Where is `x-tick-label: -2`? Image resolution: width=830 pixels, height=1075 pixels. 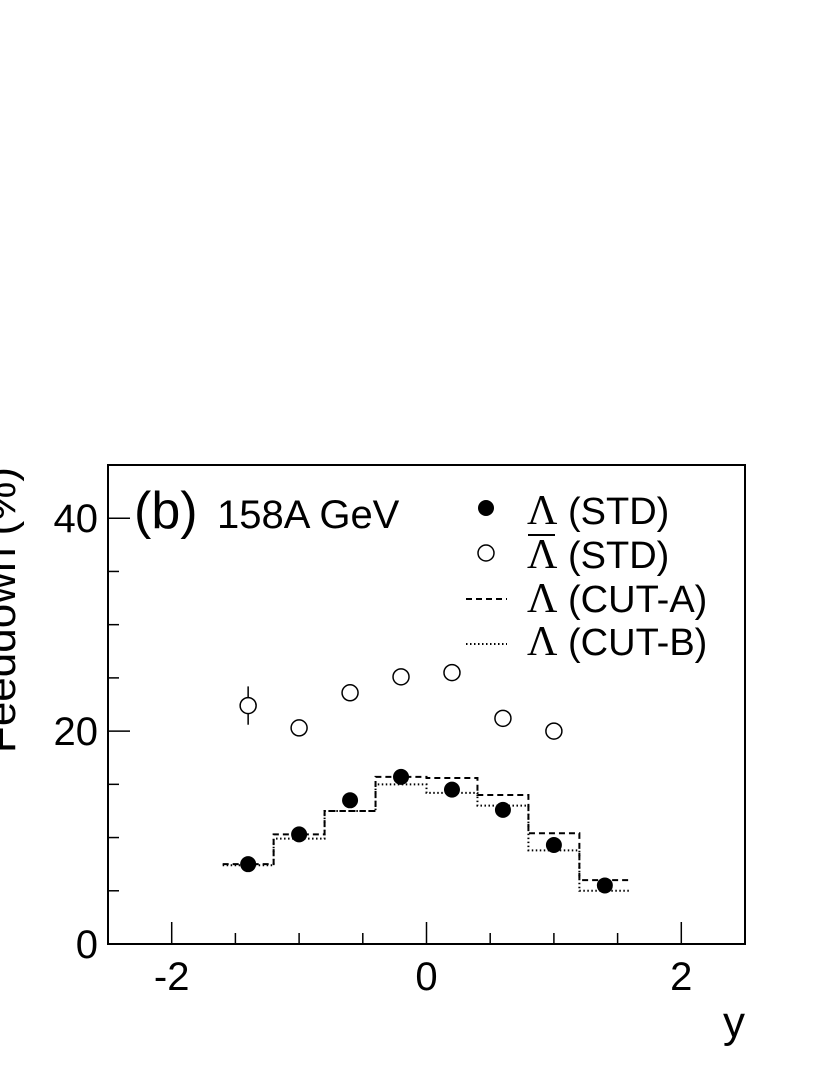
x-tick-label: -2 is located at coordinates (172, 977).